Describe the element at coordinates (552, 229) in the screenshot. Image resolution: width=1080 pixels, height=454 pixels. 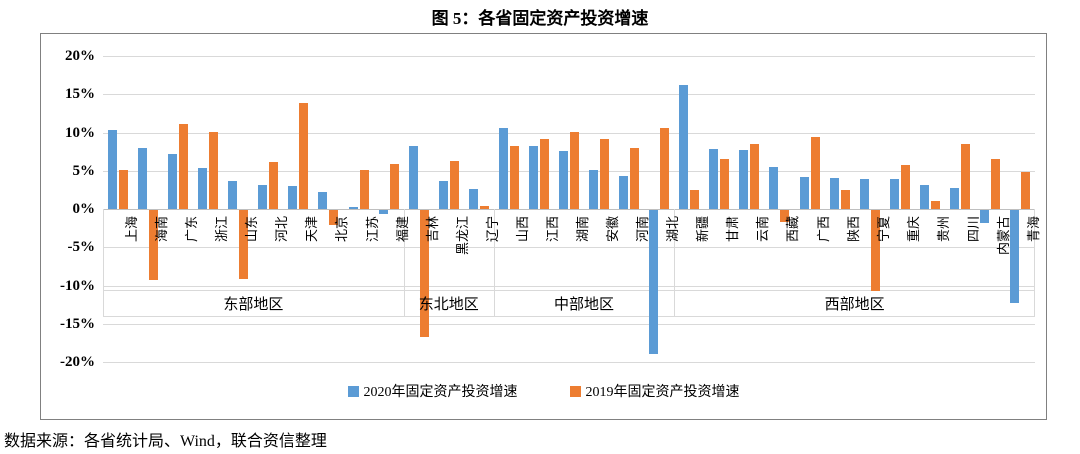
I see `category-label-江西: 江西` at that location.